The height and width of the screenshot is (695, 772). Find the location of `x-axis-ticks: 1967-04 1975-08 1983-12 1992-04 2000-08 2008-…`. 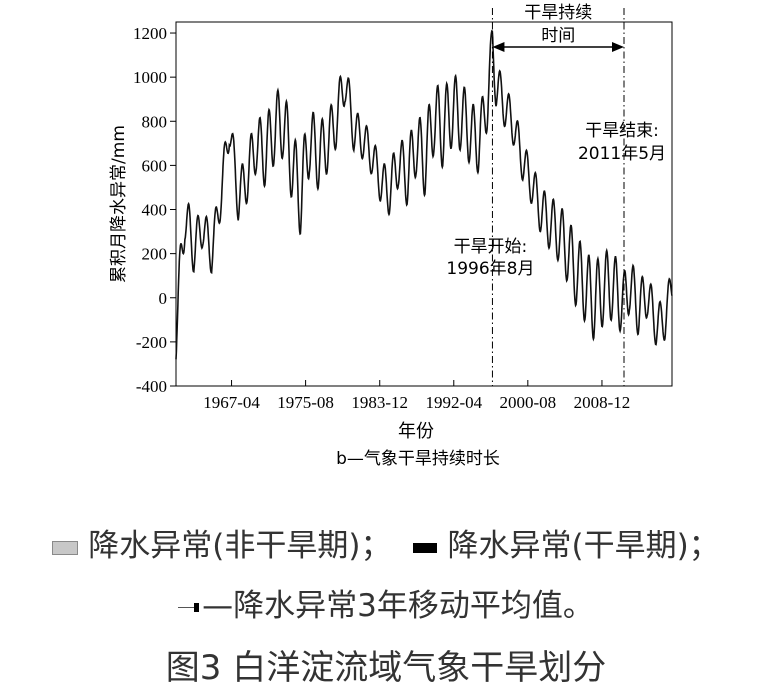

x-axis-ticks: 1967-04 1975-08 1983-12 1992-04 2000-08 2008-… is located at coordinates (416, 396).